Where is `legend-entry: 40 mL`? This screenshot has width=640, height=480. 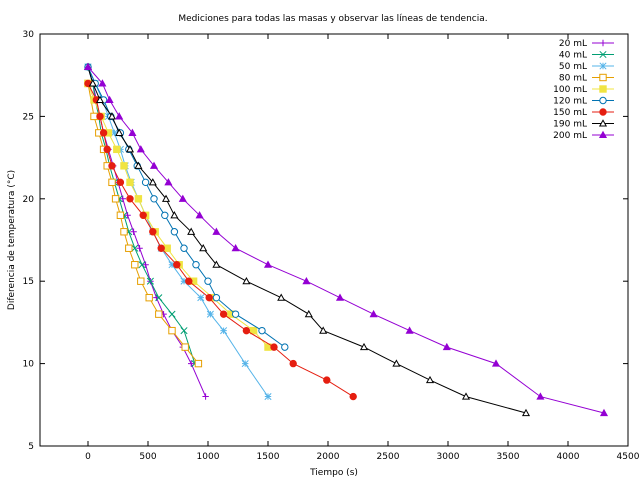
legend-entry: 40 mL is located at coordinates (586, 56).